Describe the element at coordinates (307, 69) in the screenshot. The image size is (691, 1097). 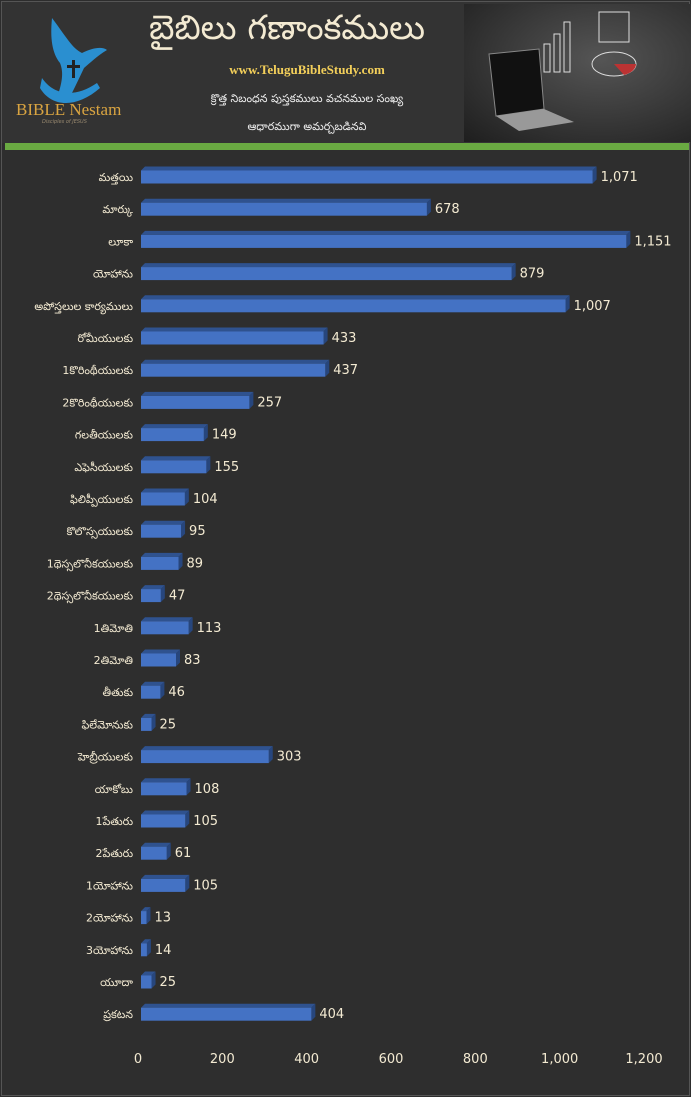
I see `website-link: www.TeluguBibleStudy.com` at that location.